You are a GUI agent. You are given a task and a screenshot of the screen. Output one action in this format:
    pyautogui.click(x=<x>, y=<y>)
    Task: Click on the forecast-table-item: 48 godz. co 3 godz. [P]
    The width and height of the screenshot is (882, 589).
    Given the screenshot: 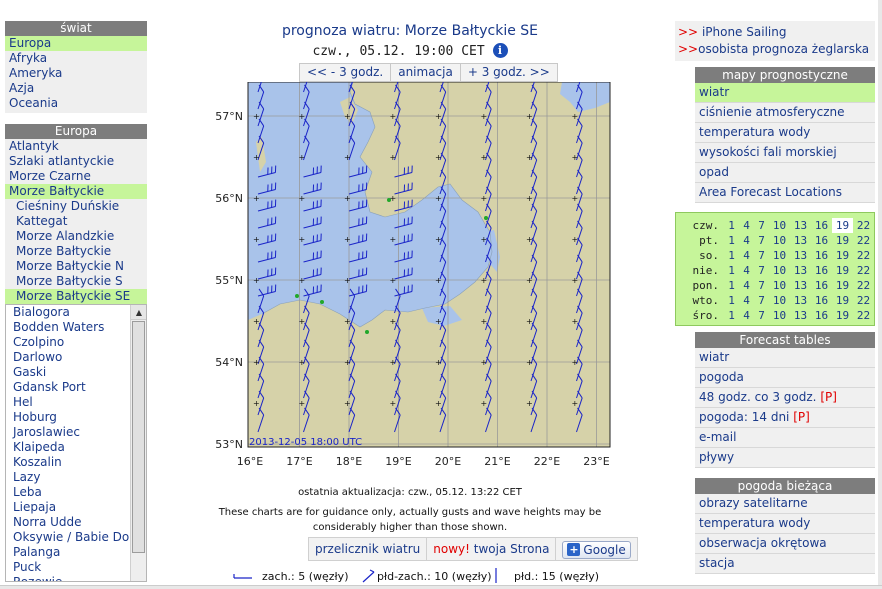 What is the action you would take?
    pyautogui.click(x=785, y=398)
    